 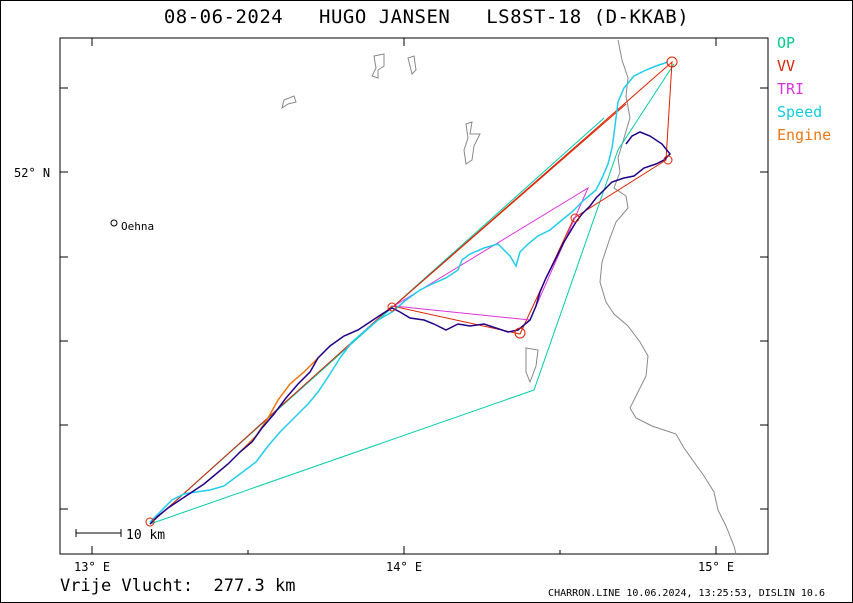 What do you see at coordinates (716, 567) in the screenshot?
I see `lon-tick-label: 15° E` at bounding box center [716, 567].